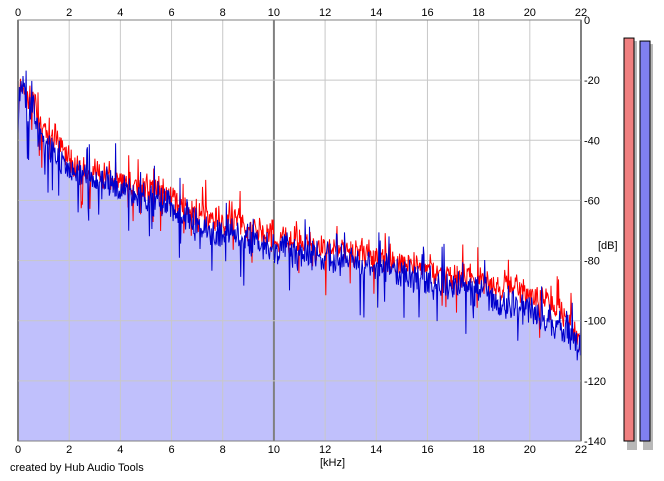 This screenshot has width=664, height=481. Describe the element at coordinates (595, 442) in the screenshot. I see `y-tick-label: -140` at that location.